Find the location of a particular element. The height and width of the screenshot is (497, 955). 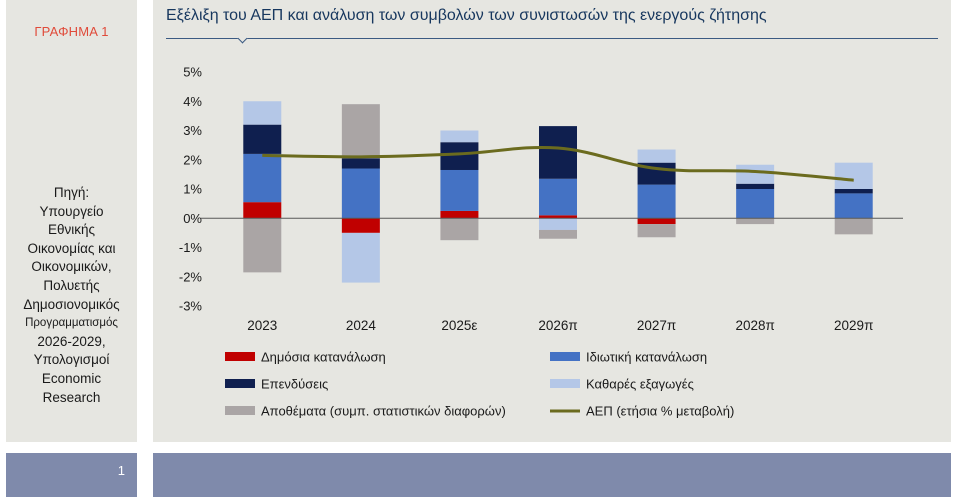

y-tick-label: 0% is located at coordinates (192, 218).